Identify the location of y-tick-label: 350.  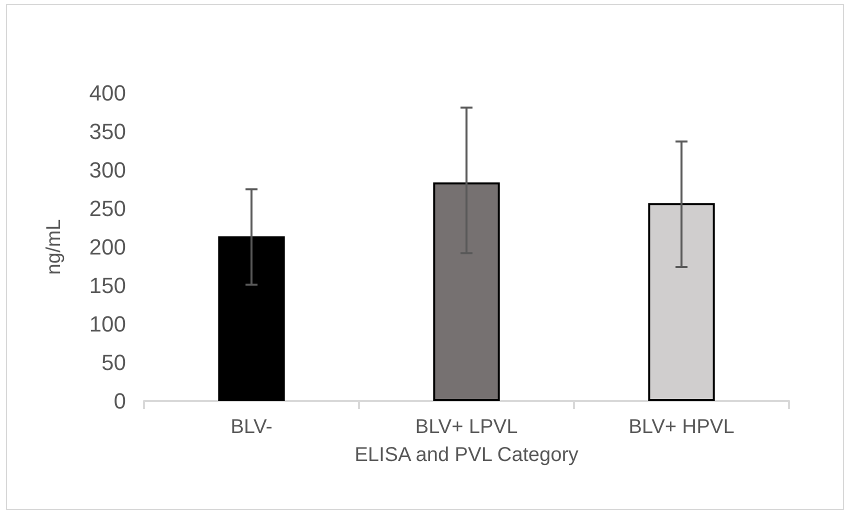
(107, 131).